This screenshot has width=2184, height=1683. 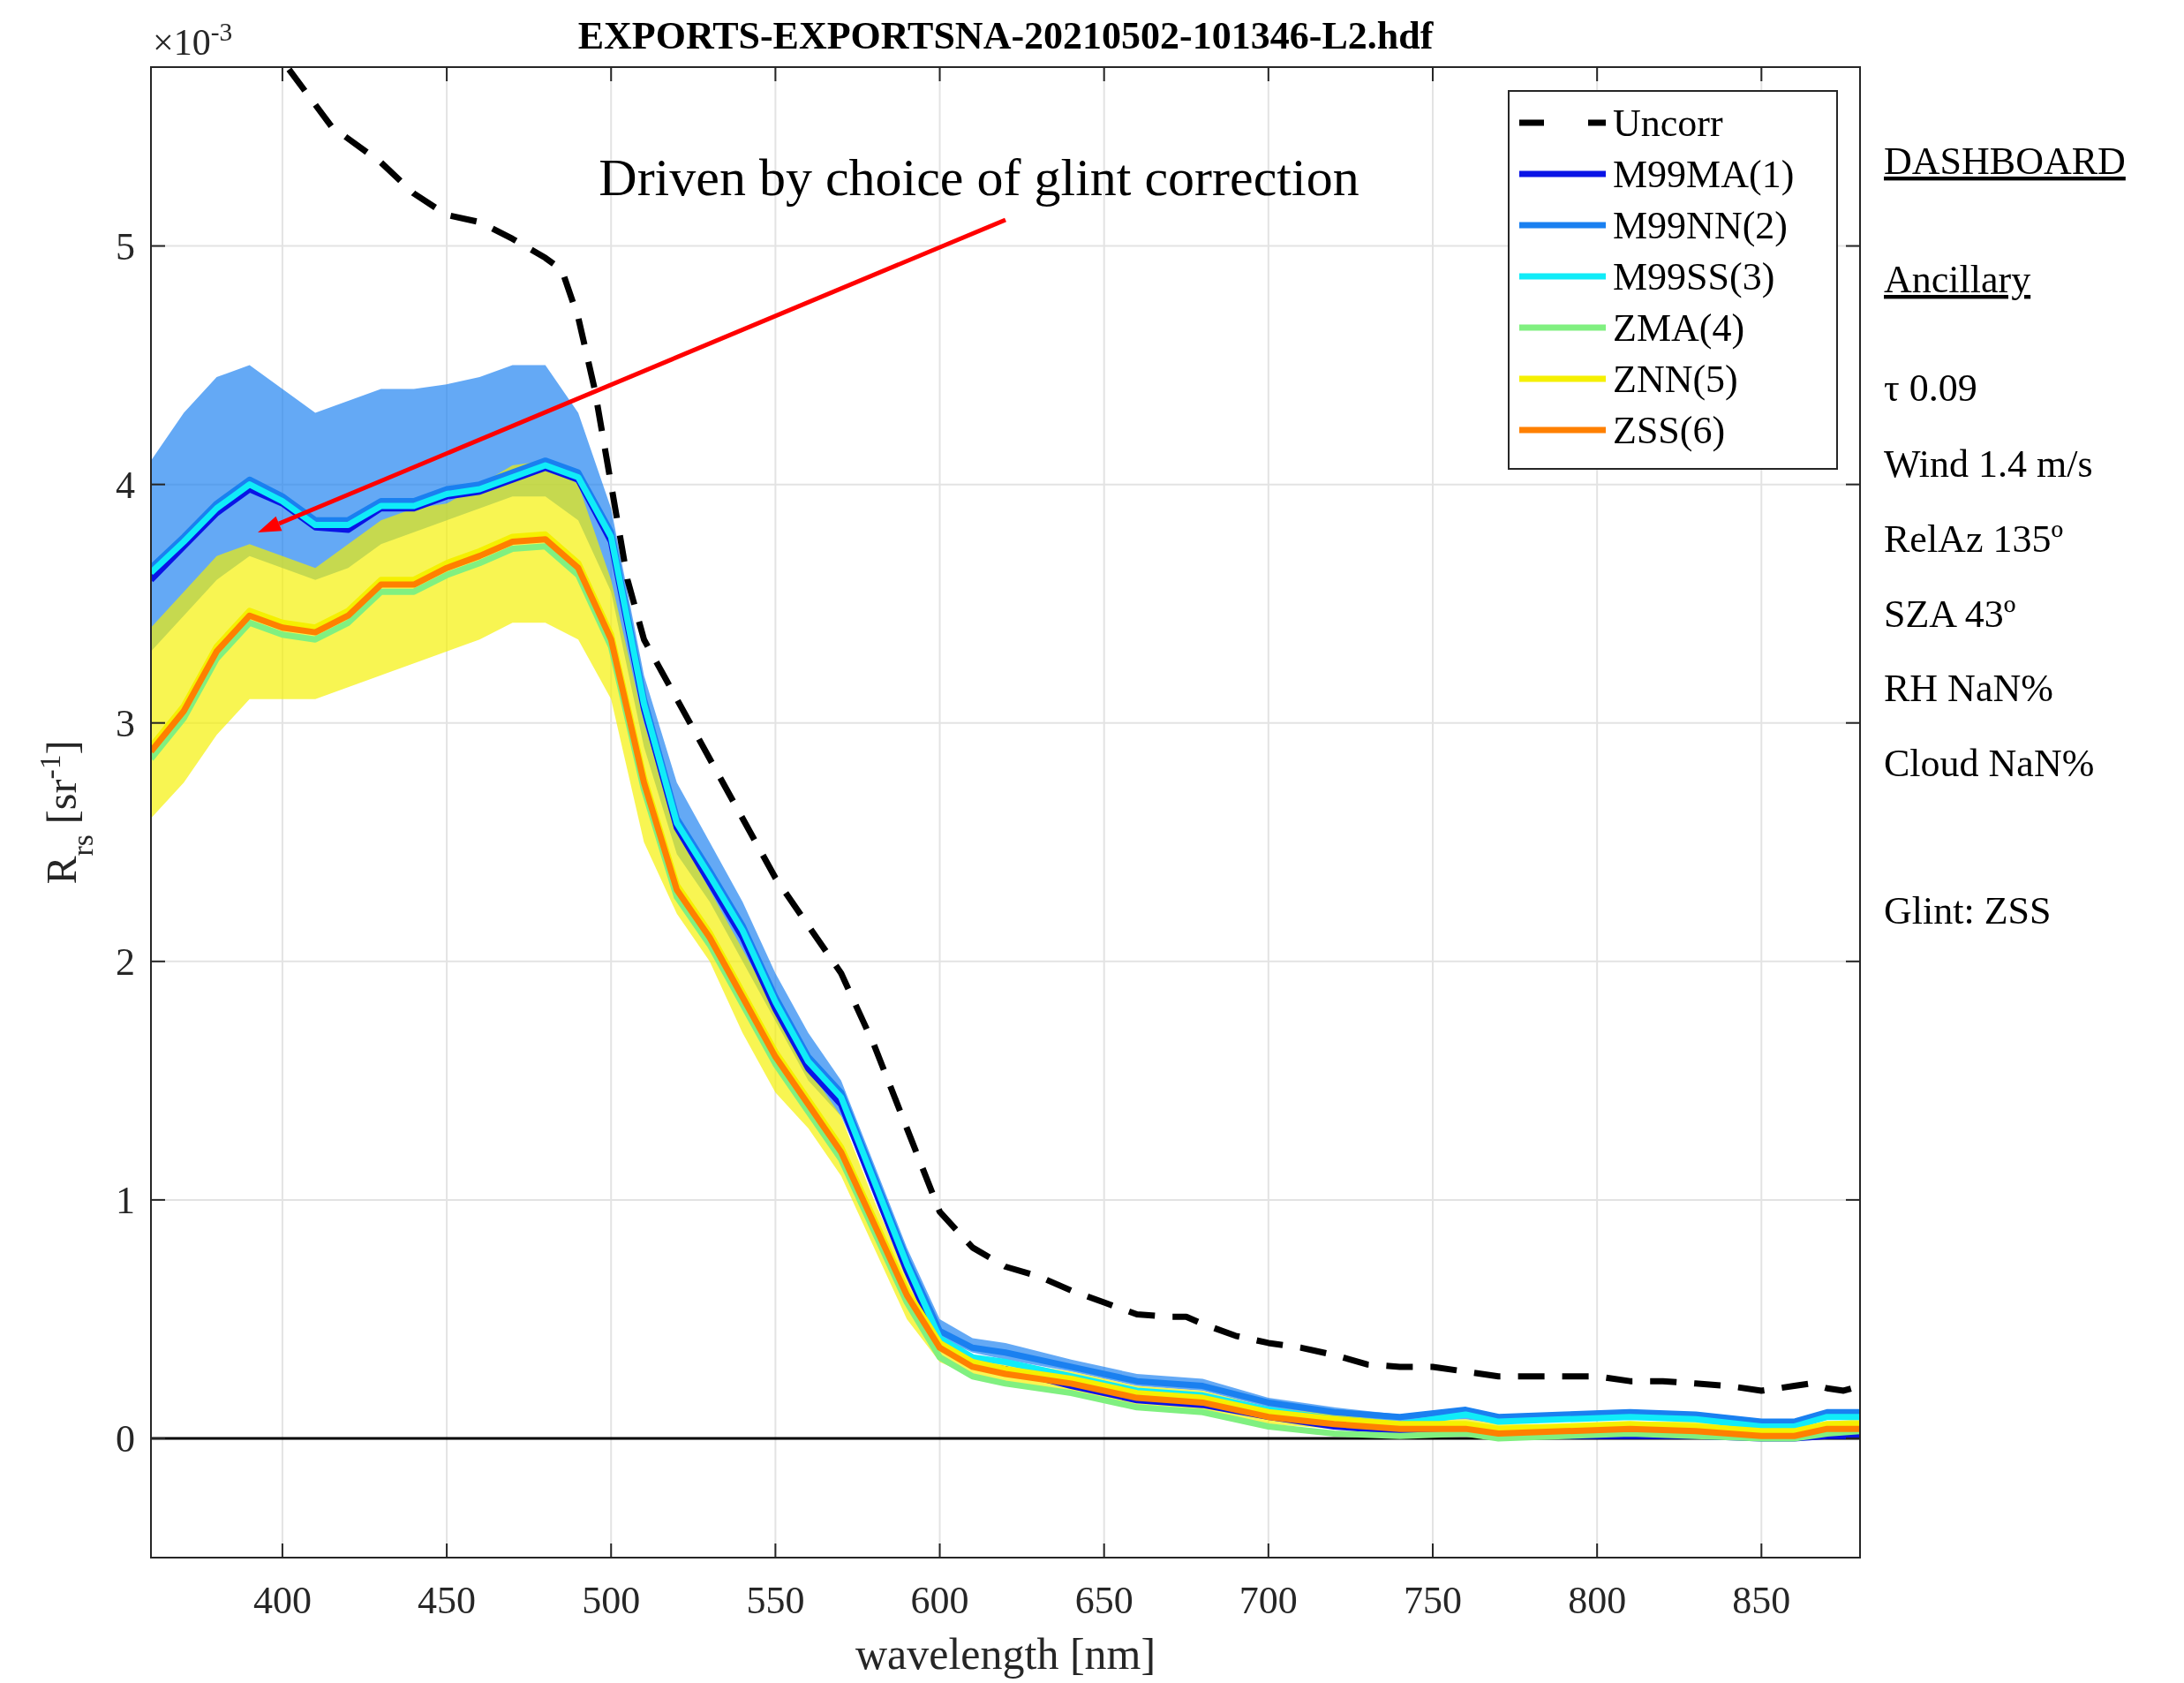 What do you see at coordinates (1968, 910) in the screenshot?
I see `text: Glint: ZSS` at bounding box center [1968, 910].